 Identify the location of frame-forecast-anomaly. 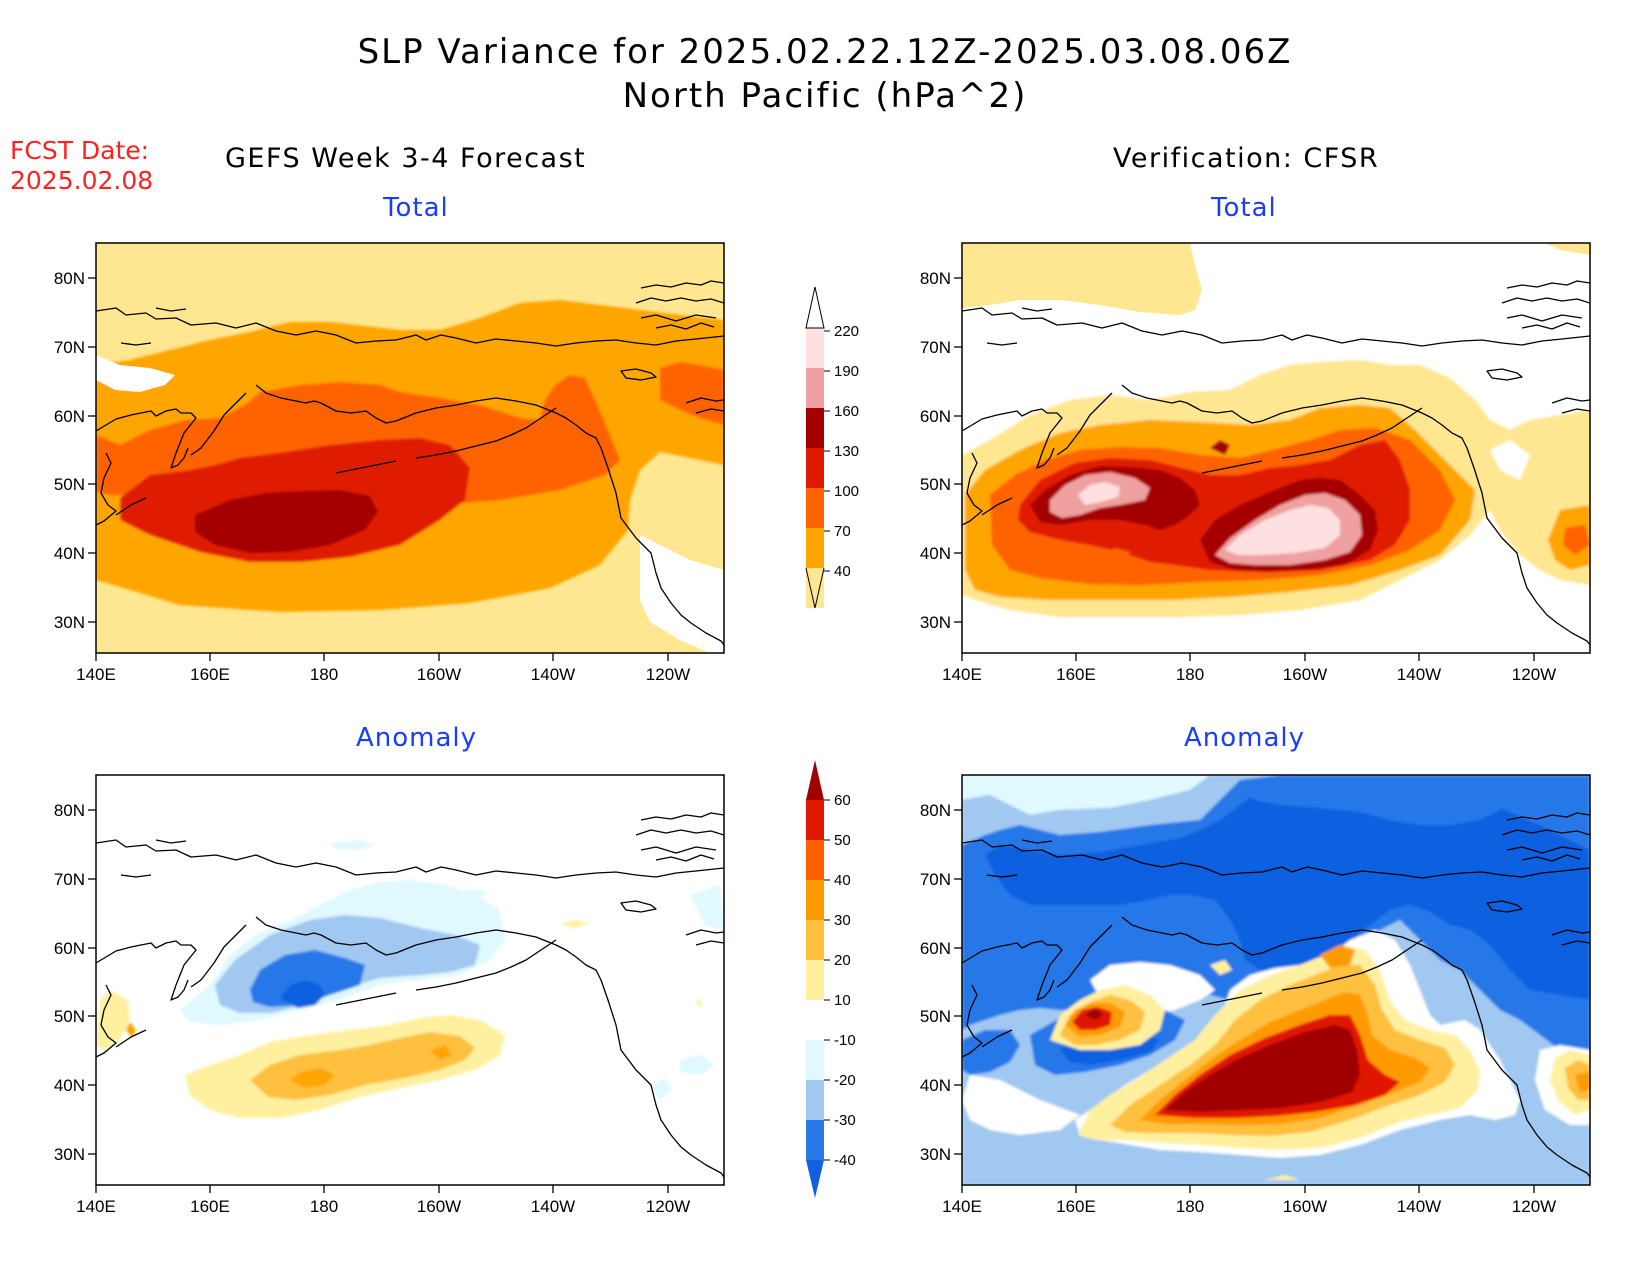
(410, 980).